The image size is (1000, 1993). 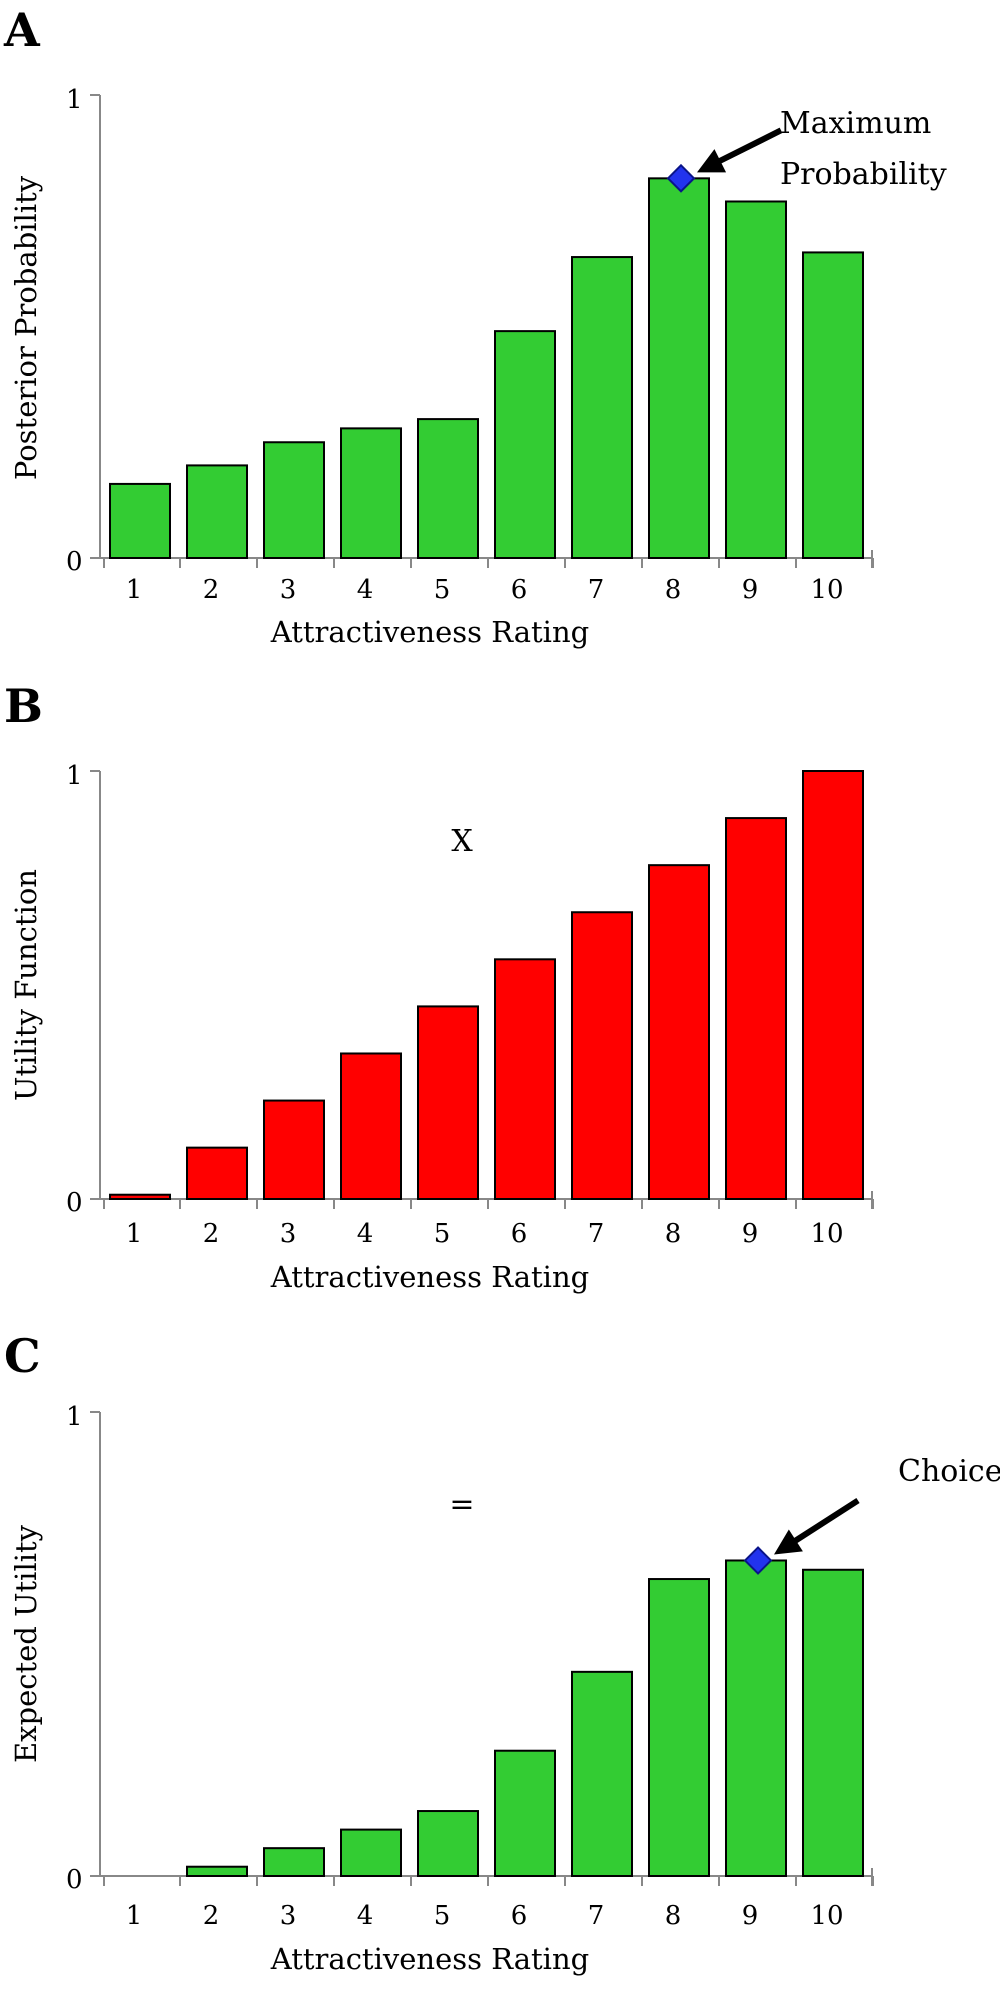 What do you see at coordinates (22, 1356) in the screenshot?
I see `panel-letter: C` at bounding box center [22, 1356].